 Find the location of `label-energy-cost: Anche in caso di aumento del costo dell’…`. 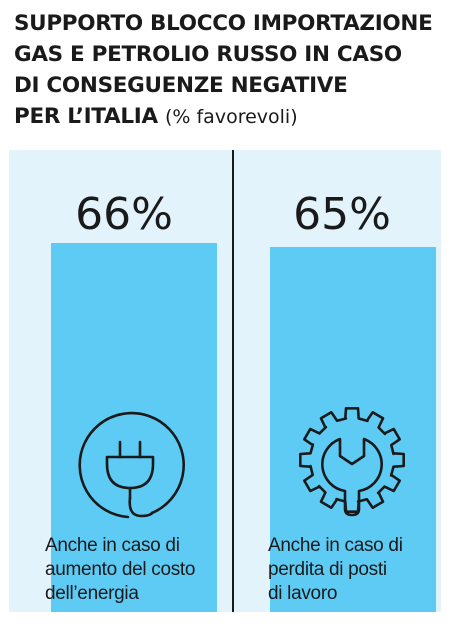

label-energy-cost: Anche in caso di aumento del costo dell’… is located at coordinates (140, 570).